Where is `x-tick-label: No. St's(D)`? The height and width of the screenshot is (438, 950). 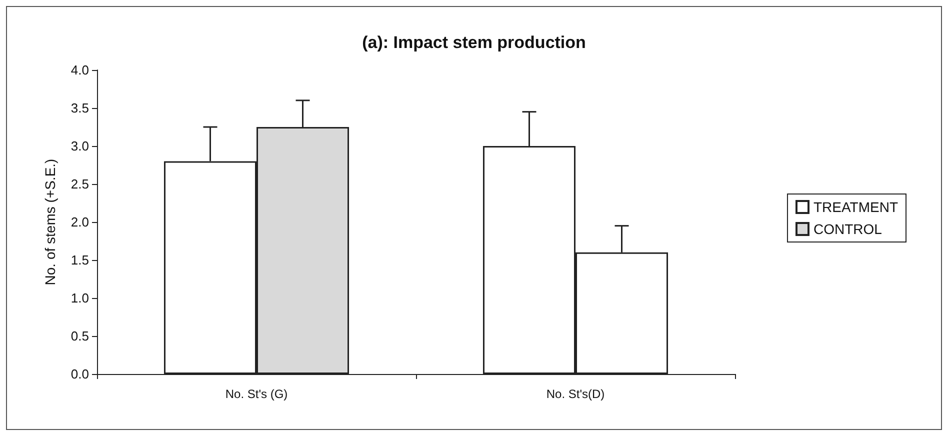
x-tick-label: No. St's(D) is located at coordinates (575, 394).